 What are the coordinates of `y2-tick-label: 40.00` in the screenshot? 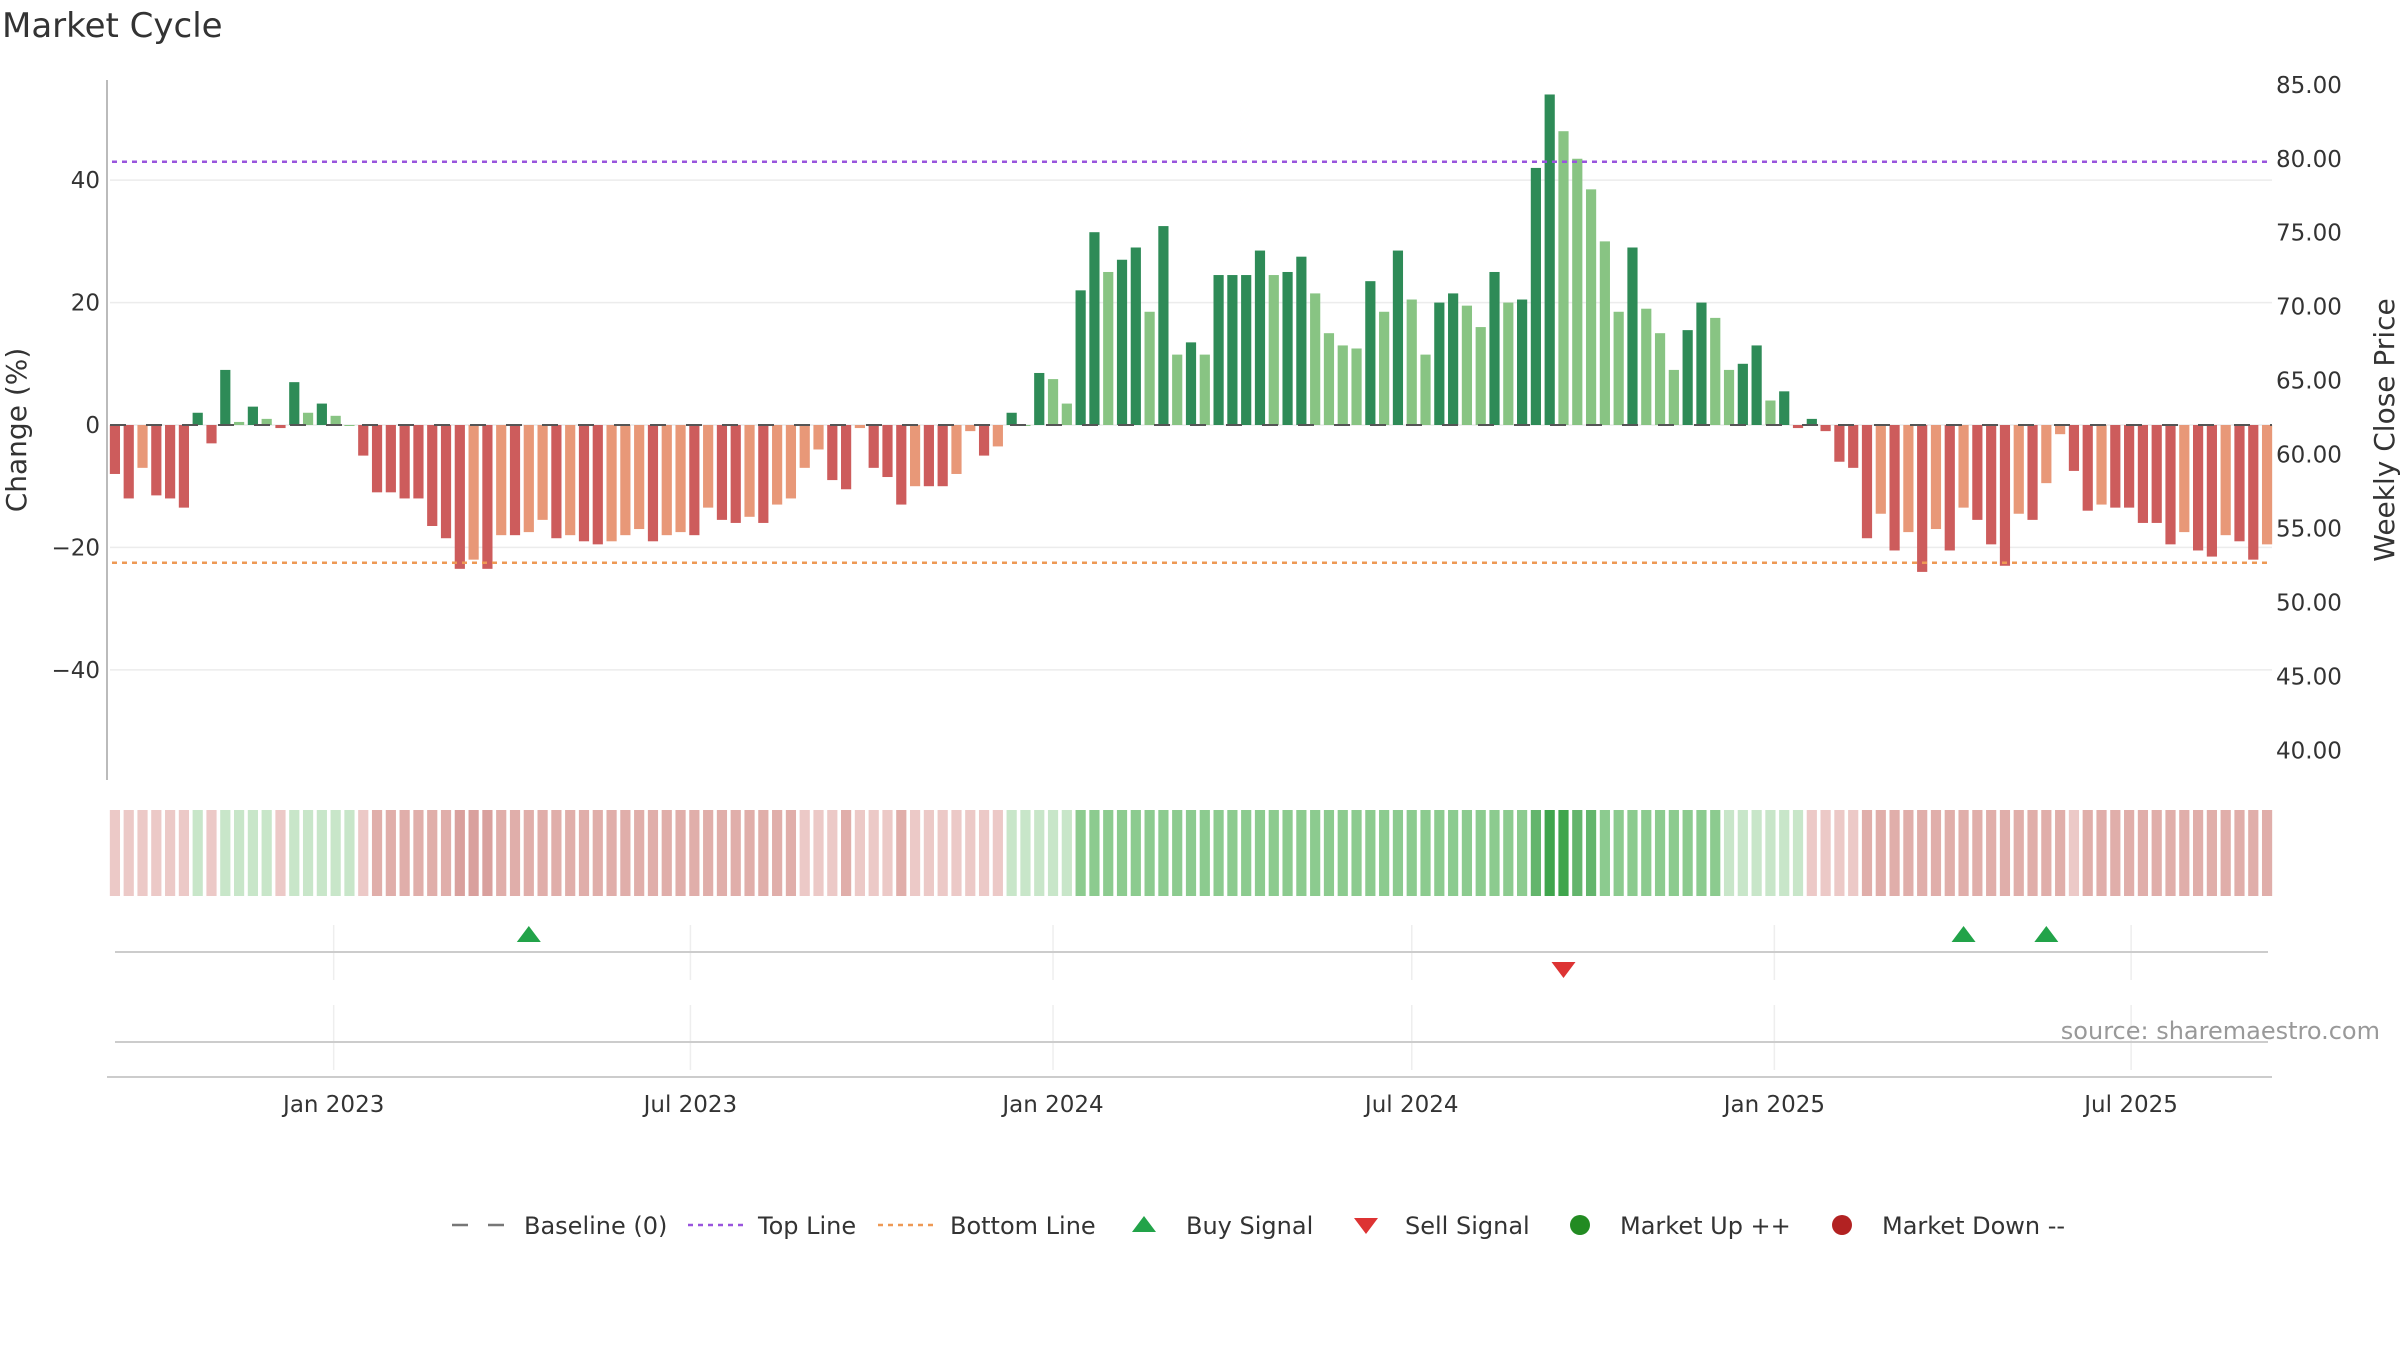 It's located at (2309, 751).